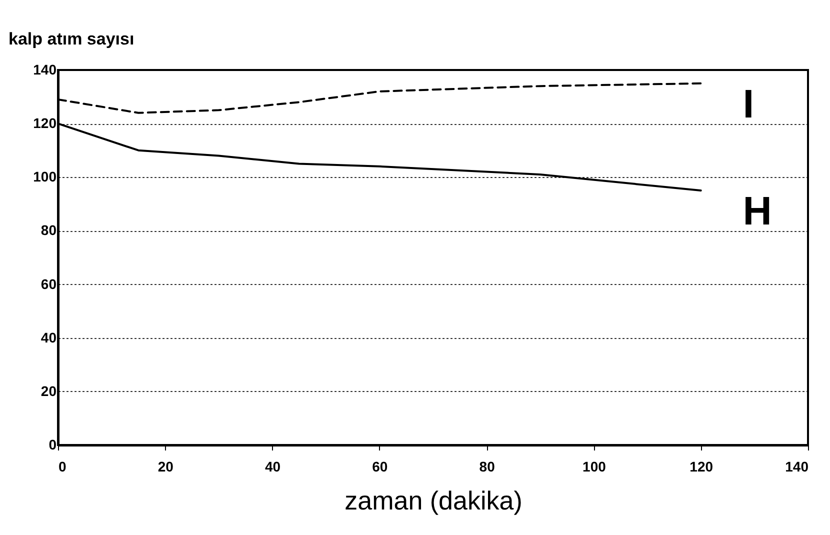 This screenshot has width=830, height=535. What do you see at coordinates (71, 39) in the screenshot?
I see `y-axis-title: kalp atım sayısı` at bounding box center [71, 39].